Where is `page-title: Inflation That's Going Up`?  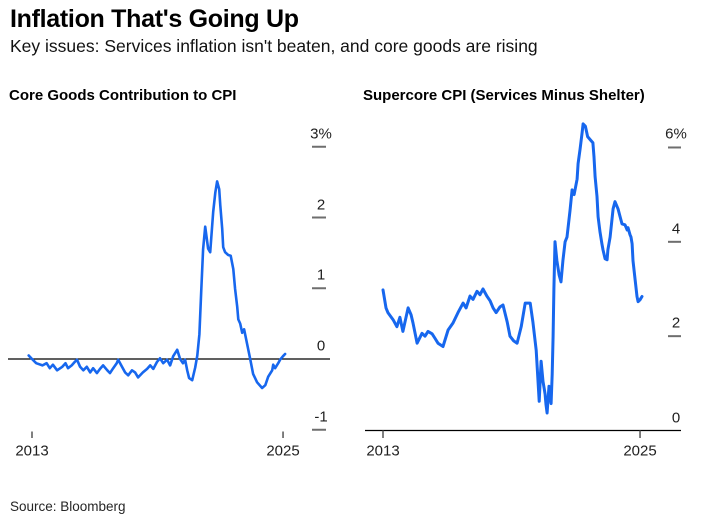 page-title: Inflation That's Going Up is located at coordinates (154, 19).